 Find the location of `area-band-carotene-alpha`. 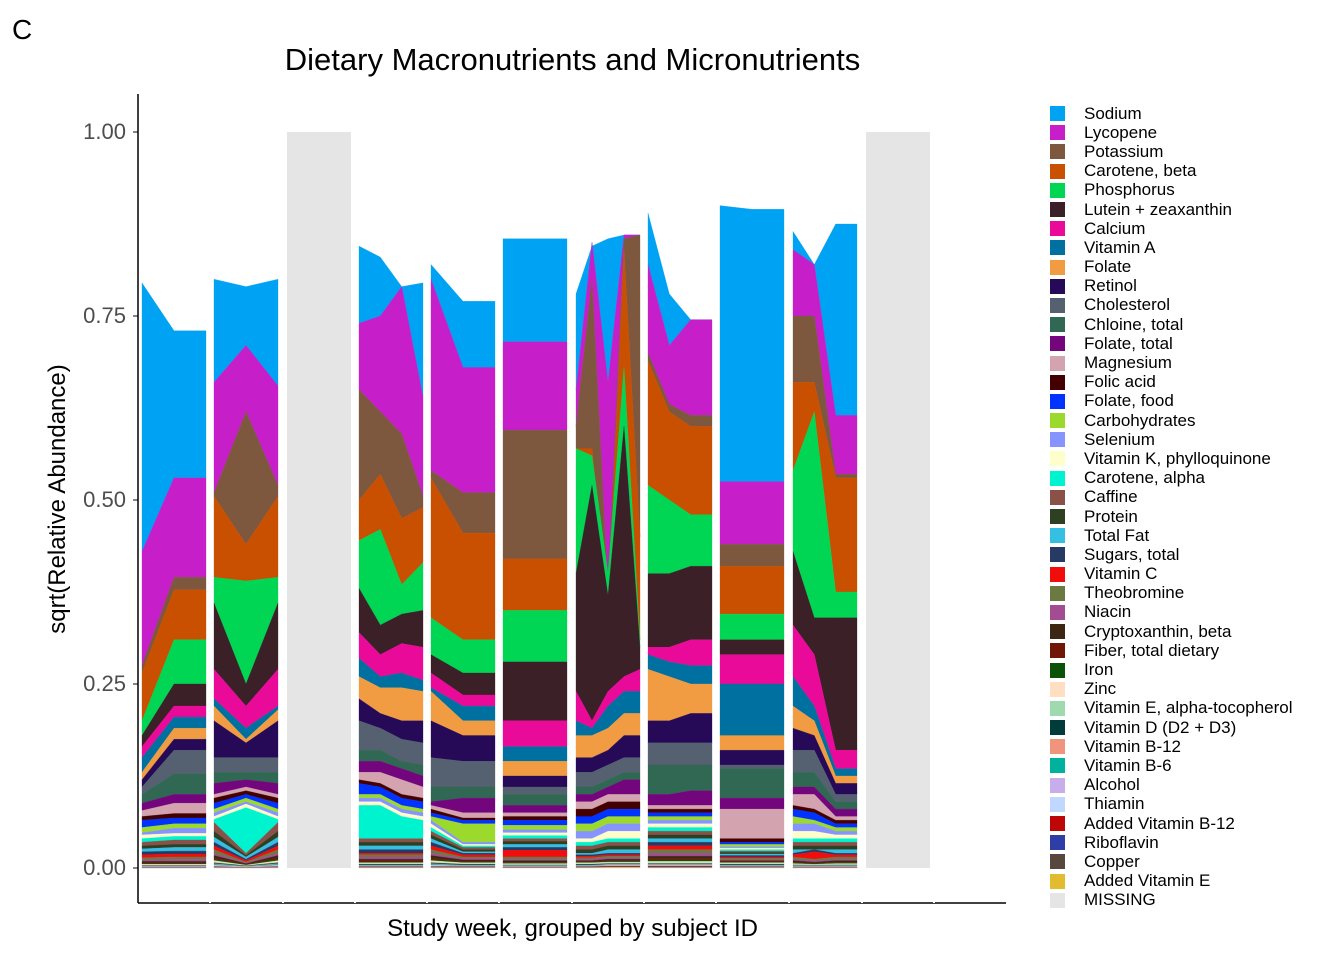

area-band-carotene-alpha is located at coordinates (825, 840).